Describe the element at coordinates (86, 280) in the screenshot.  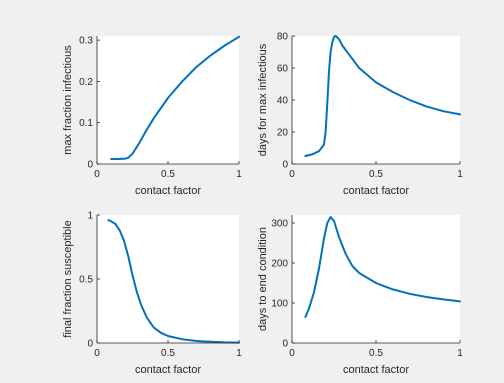
I see `y-tick-label: 0.5` at that location.